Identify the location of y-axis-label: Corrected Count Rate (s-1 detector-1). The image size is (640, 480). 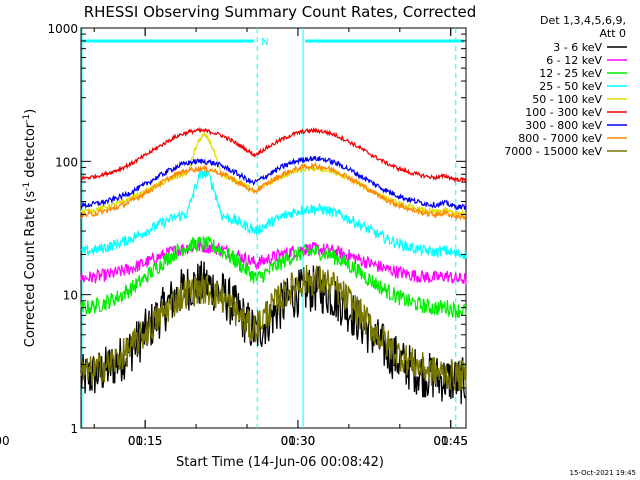
(30, 228).